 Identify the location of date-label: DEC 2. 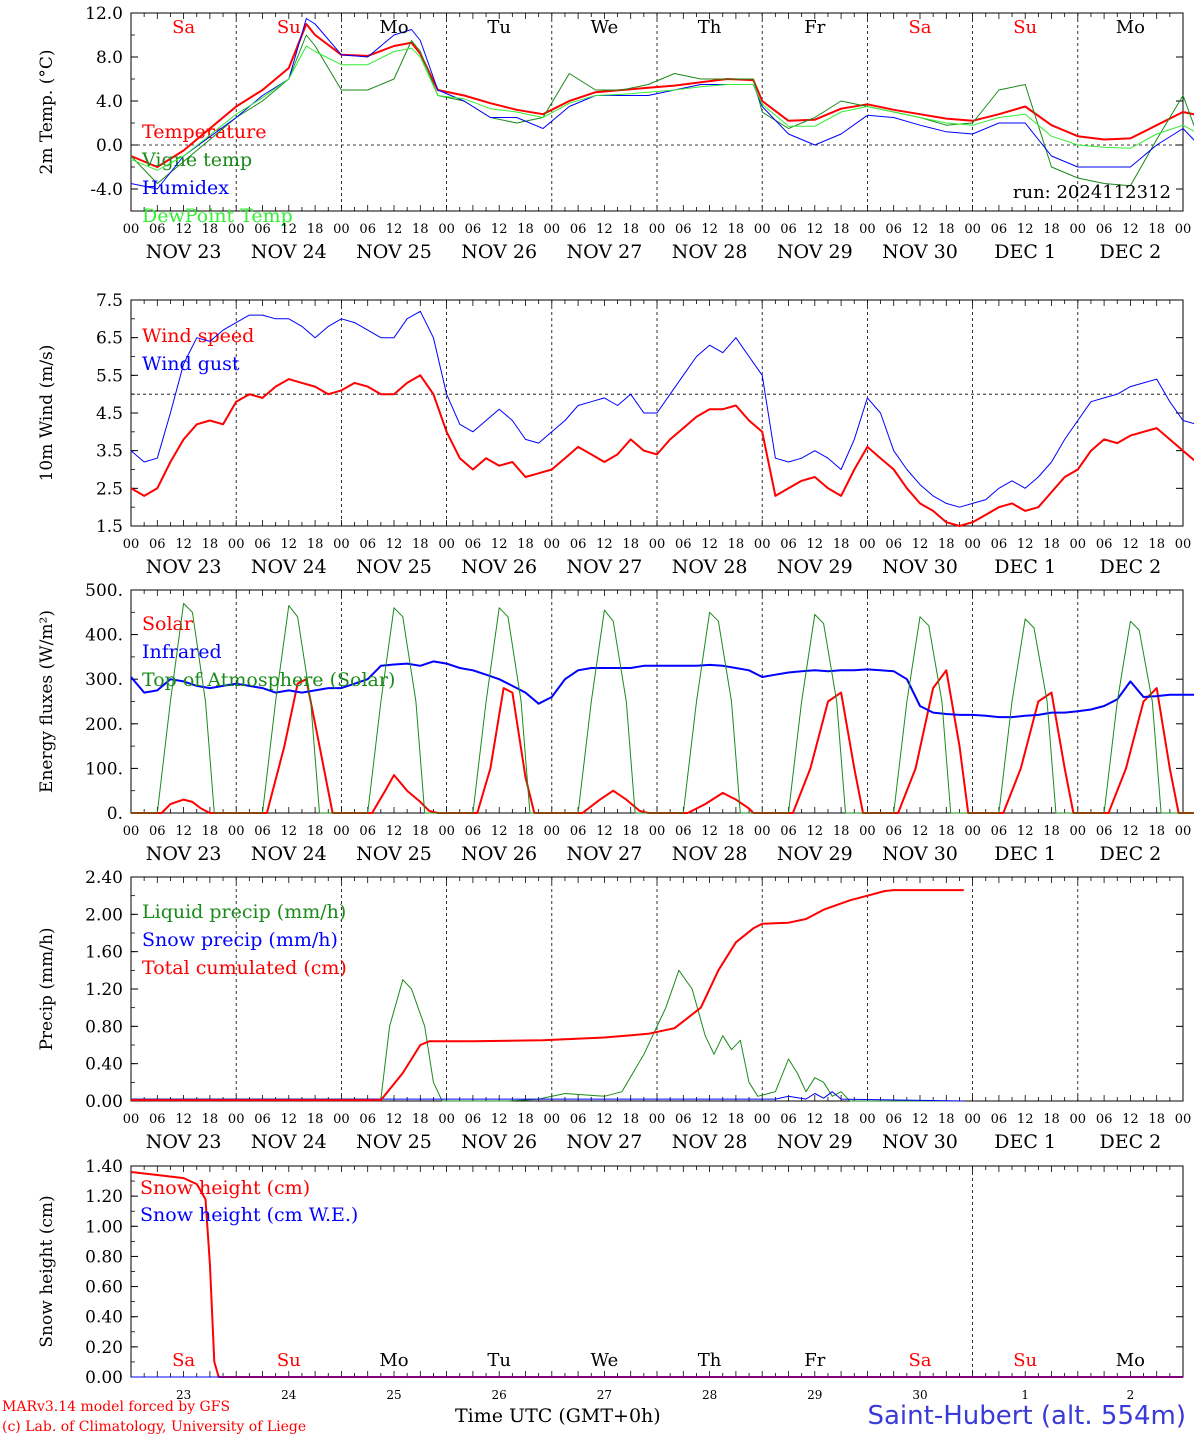
(1131, 854).